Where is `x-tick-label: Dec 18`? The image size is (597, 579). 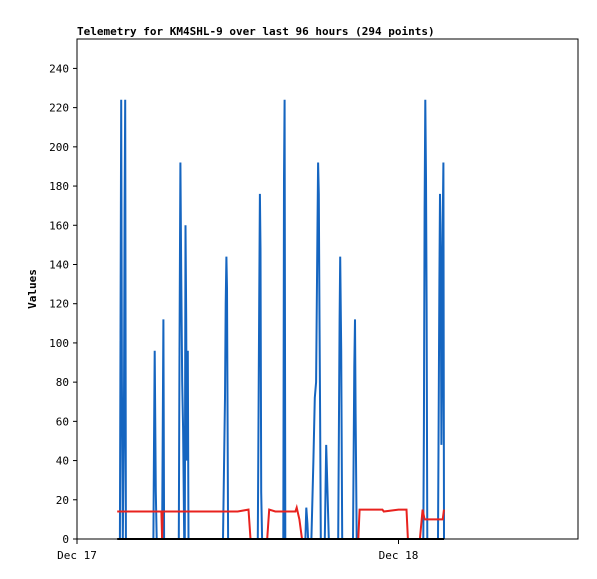 x-tick-label: Dec 18 is located at coordinates (399, 555).